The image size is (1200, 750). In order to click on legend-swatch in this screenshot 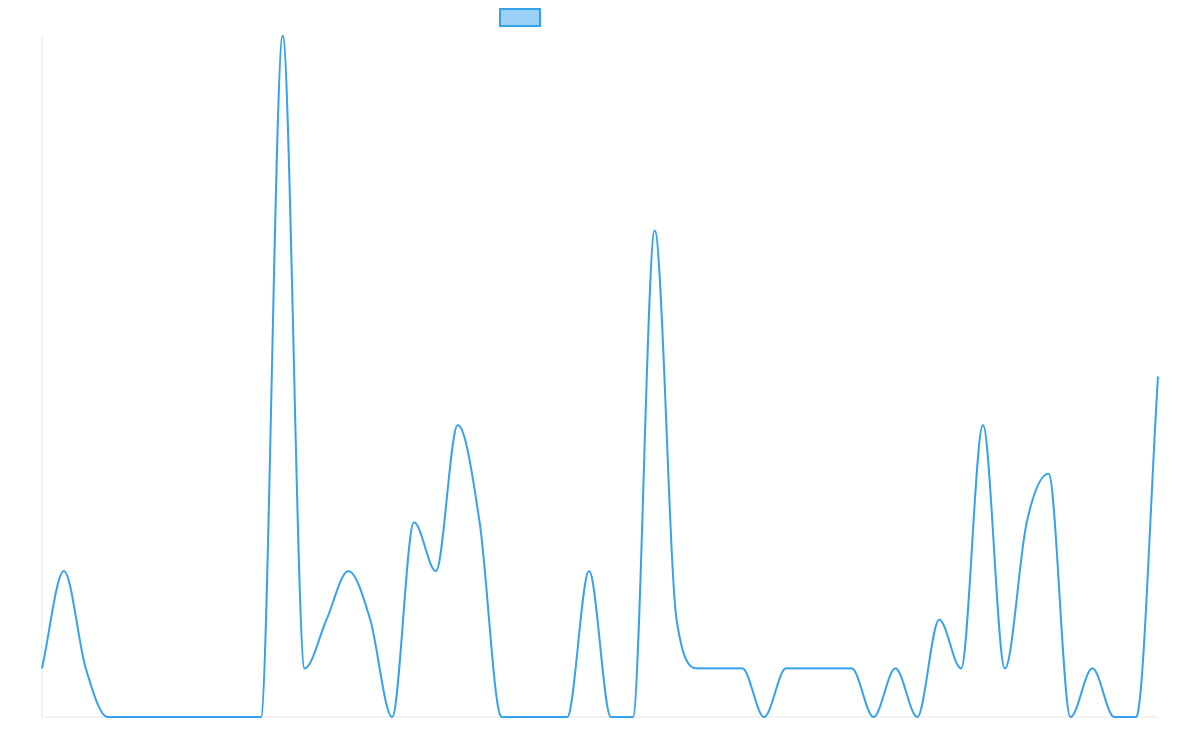, I will do `click(520, 17)`.